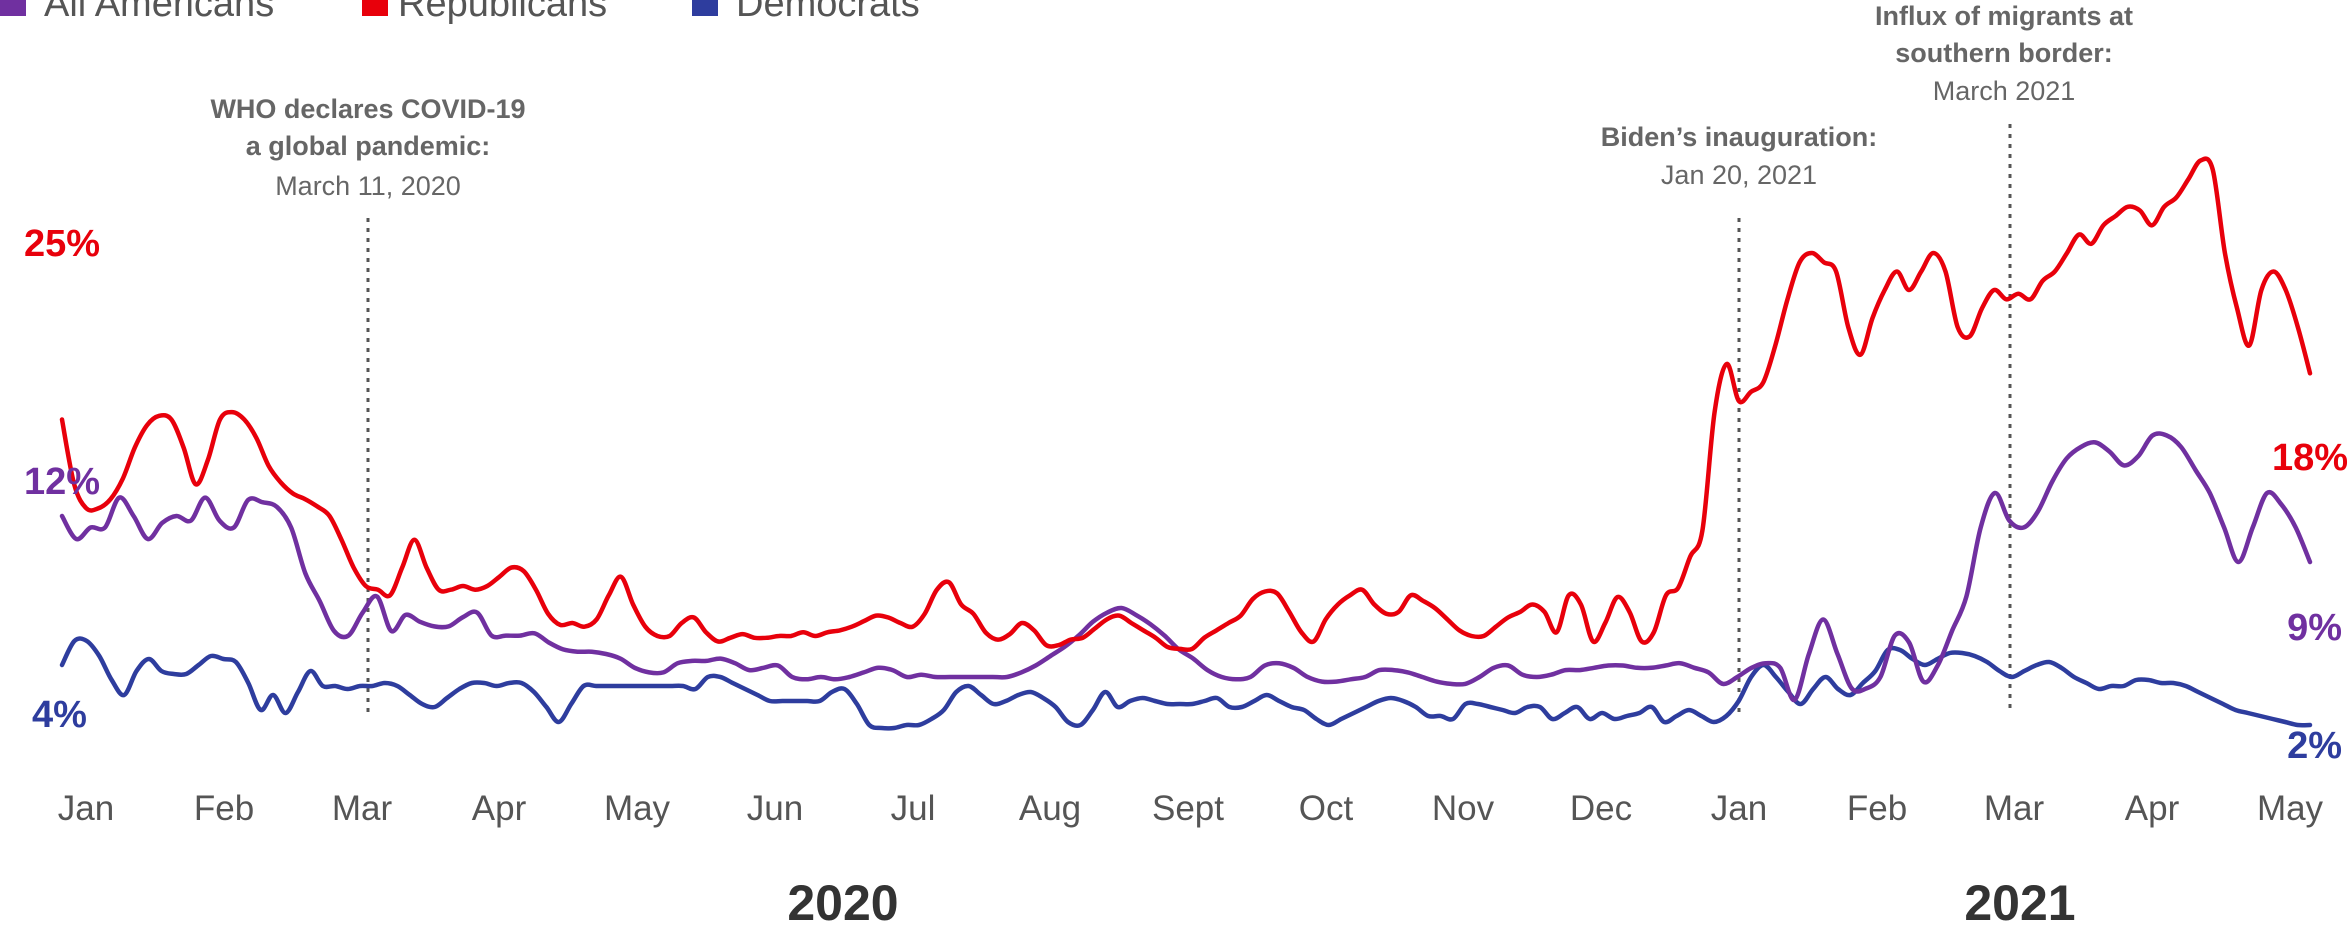 This screenshot has width=2348, height=928. I want to click on x-tick-label: Jul, so click(913, 808).